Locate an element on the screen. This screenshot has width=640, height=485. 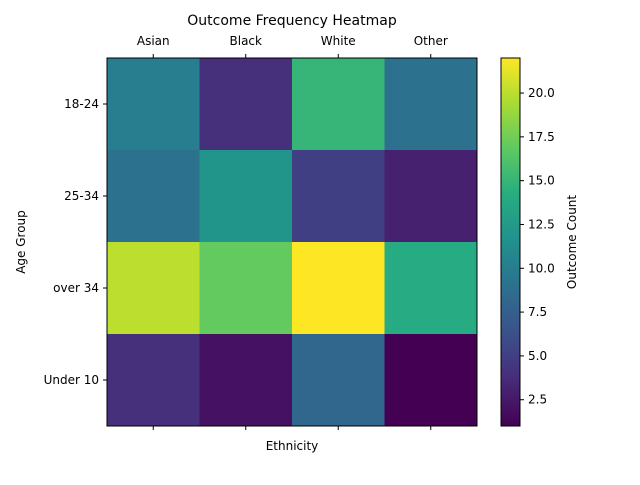
chart-title: Outcome Frequency Heatmap is located at coordinates (292, 21).